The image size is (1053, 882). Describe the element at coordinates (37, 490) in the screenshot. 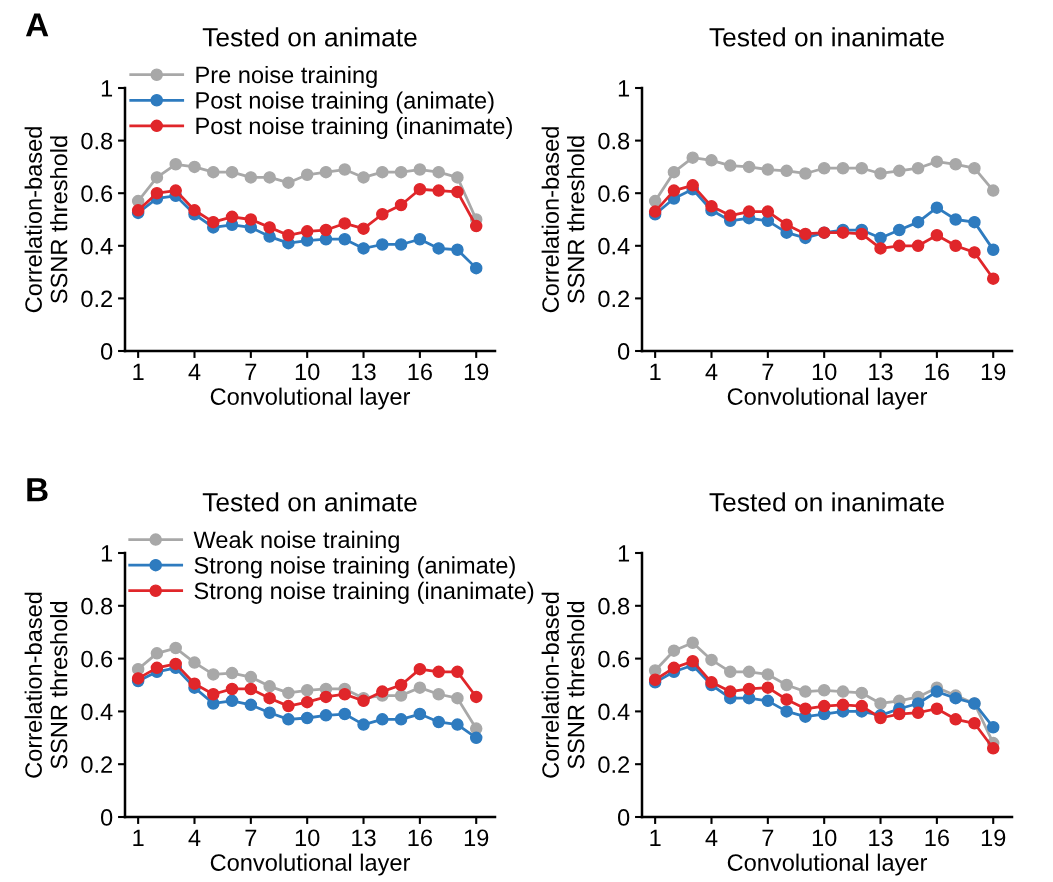

I see `text: B` at that location.